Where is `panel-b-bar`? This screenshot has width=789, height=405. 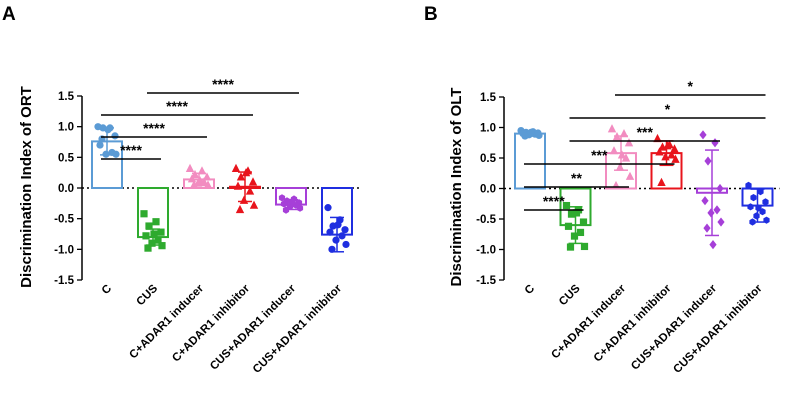
panel-b-bar is located at coordinates (530, 161).